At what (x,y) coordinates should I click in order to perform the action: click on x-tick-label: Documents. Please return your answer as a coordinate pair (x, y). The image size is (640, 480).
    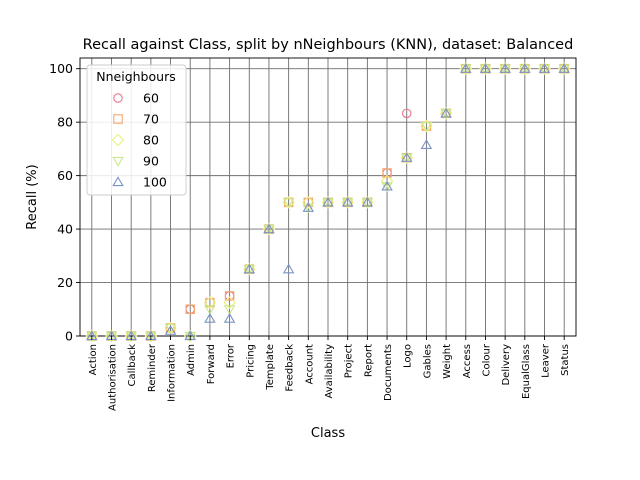
    Looking at the image, I should click on (388, 372).